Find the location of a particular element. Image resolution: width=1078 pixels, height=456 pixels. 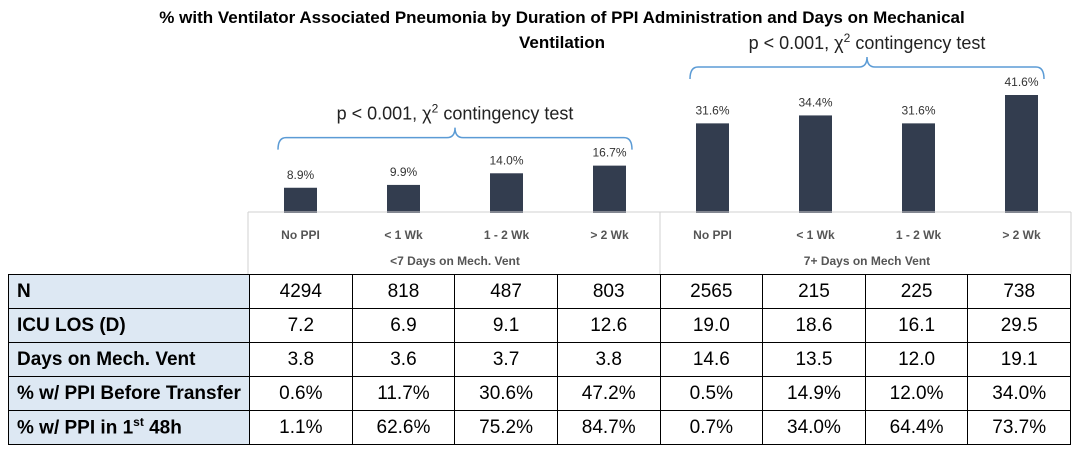

table-cell: 225 is located at coordinates (916, 291).